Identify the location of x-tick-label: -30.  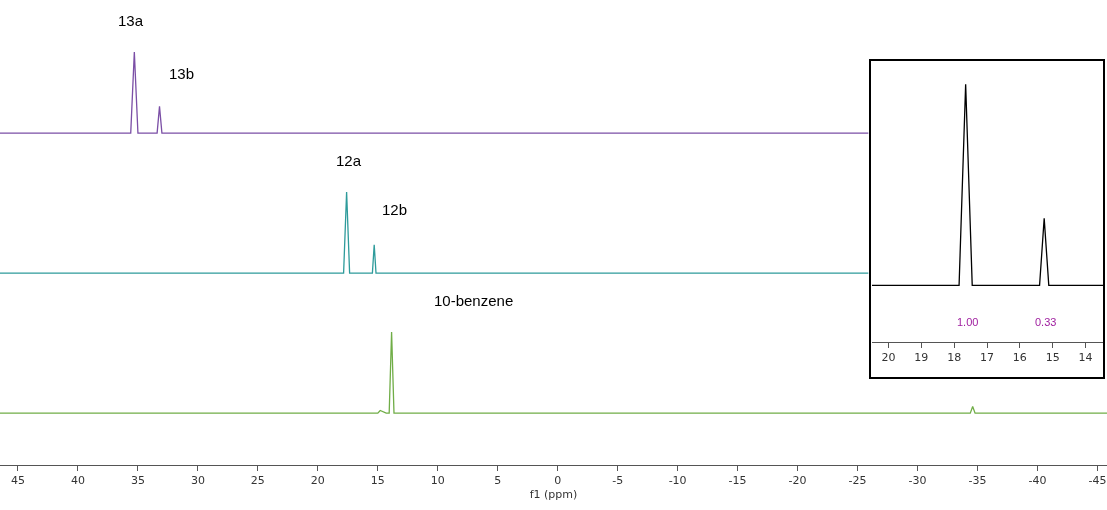
(917, 481).